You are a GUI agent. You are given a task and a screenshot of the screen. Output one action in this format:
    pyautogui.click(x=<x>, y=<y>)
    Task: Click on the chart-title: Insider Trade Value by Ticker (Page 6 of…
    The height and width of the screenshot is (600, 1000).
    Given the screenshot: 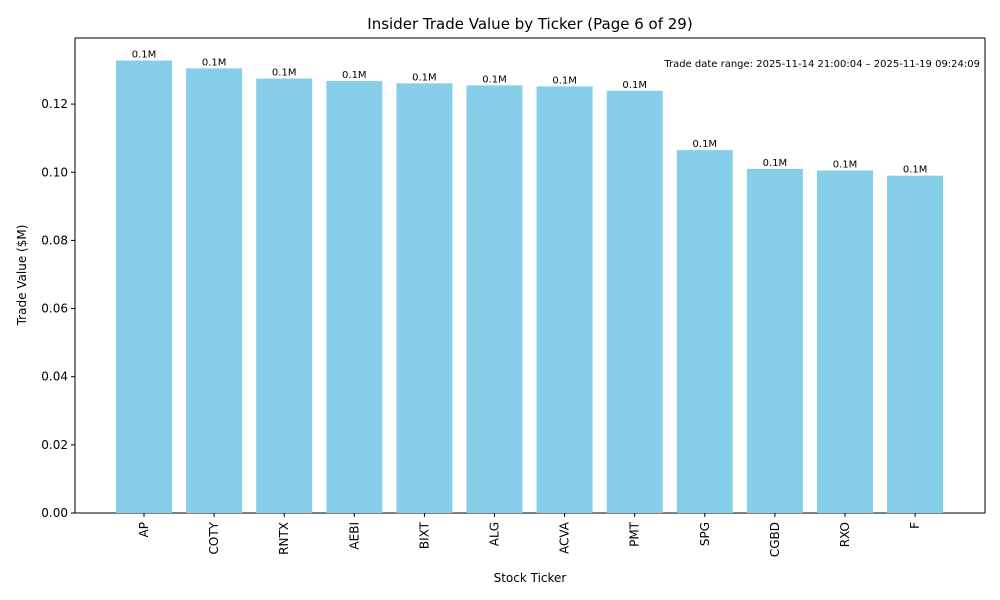 What is the action you would take?
    pyautogui.click(x=529, y=24)
    